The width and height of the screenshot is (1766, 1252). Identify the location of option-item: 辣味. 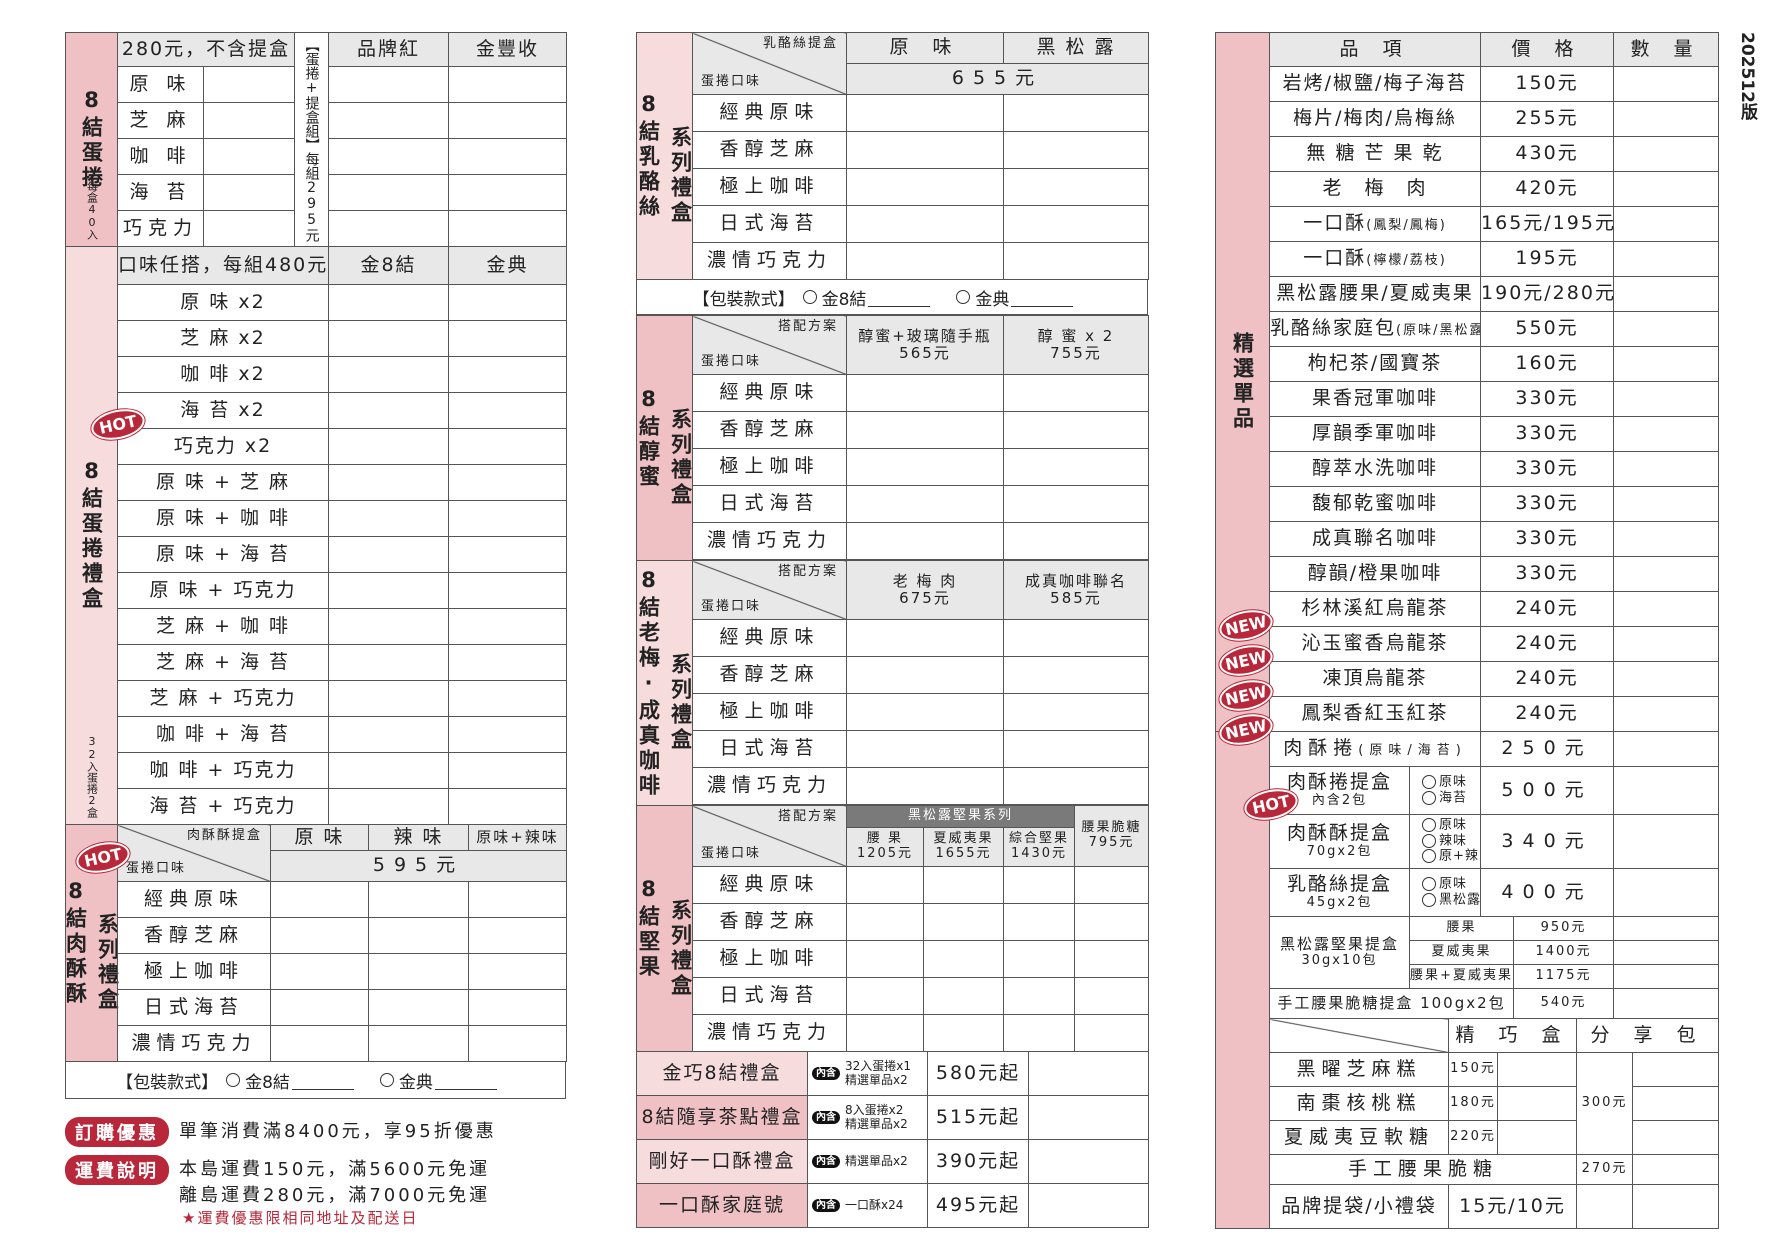
(1448, 841).